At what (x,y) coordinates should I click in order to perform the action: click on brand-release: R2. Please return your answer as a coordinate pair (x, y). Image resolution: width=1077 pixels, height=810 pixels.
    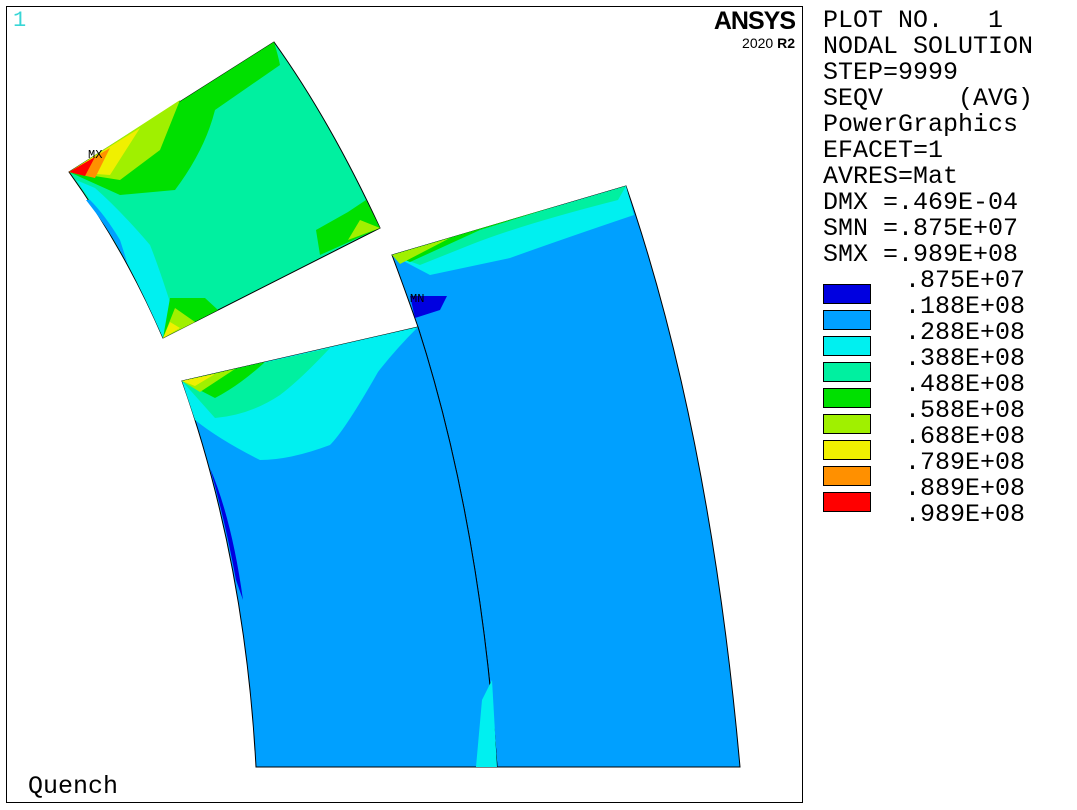
    Looking at the image, I should click on (786, 43).